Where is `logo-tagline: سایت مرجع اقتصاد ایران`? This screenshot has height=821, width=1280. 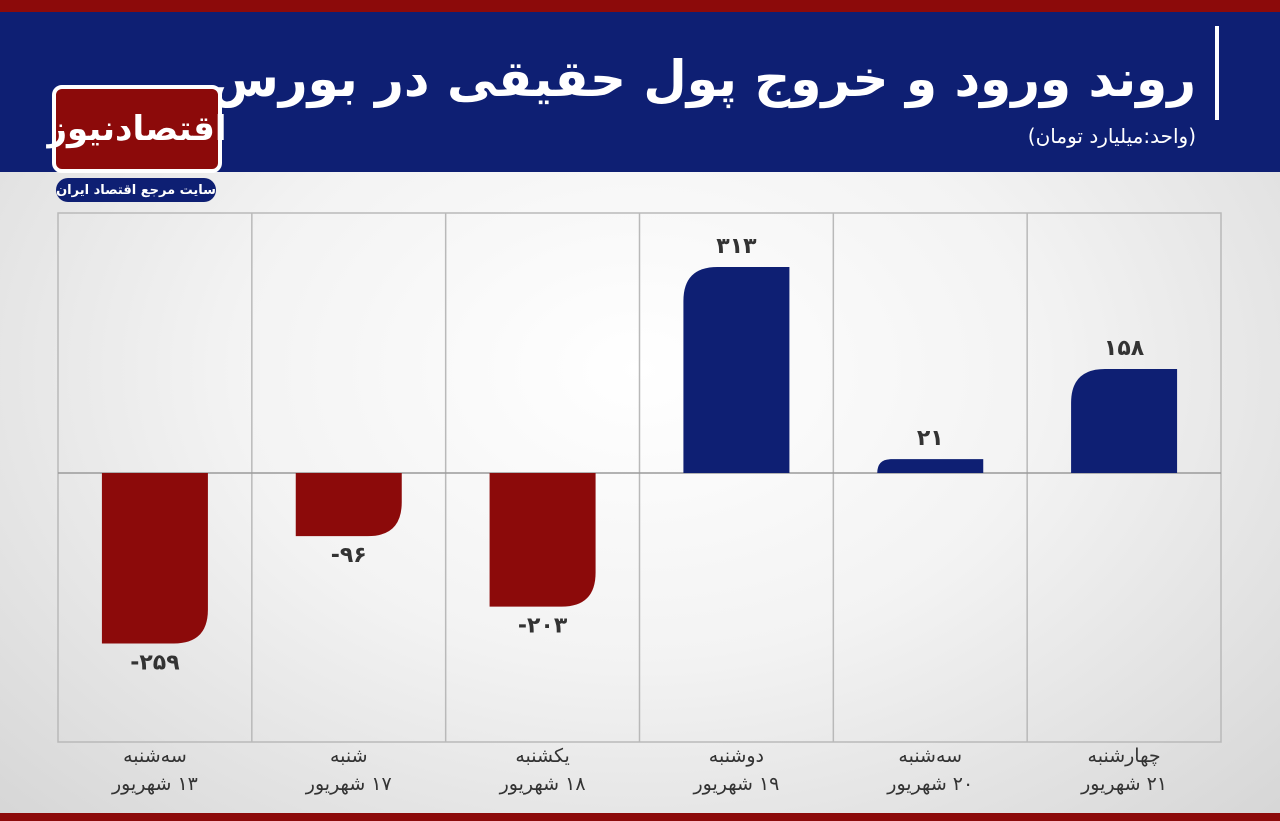
logo-tagline: سایت مرجع اقتصاد ایران is located at coordinates (136, 190).